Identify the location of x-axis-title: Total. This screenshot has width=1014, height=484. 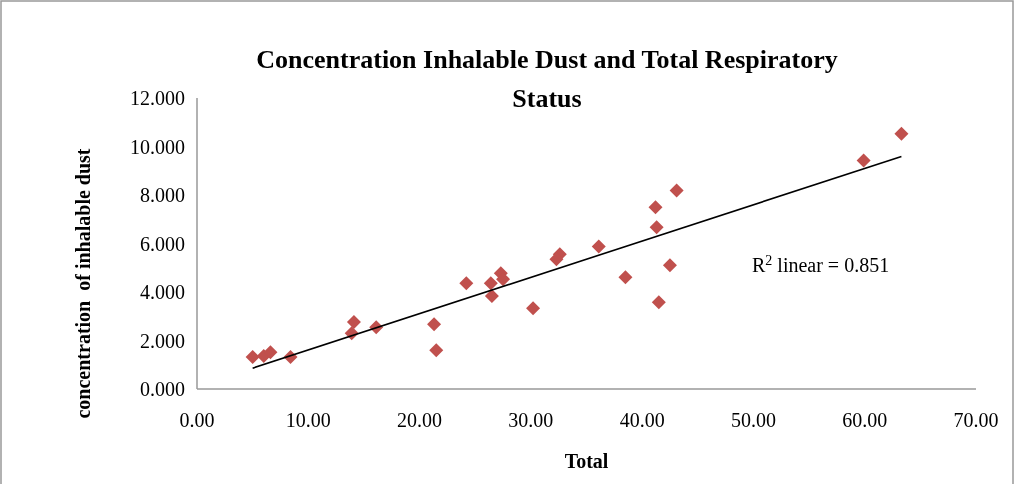
(586, 461).